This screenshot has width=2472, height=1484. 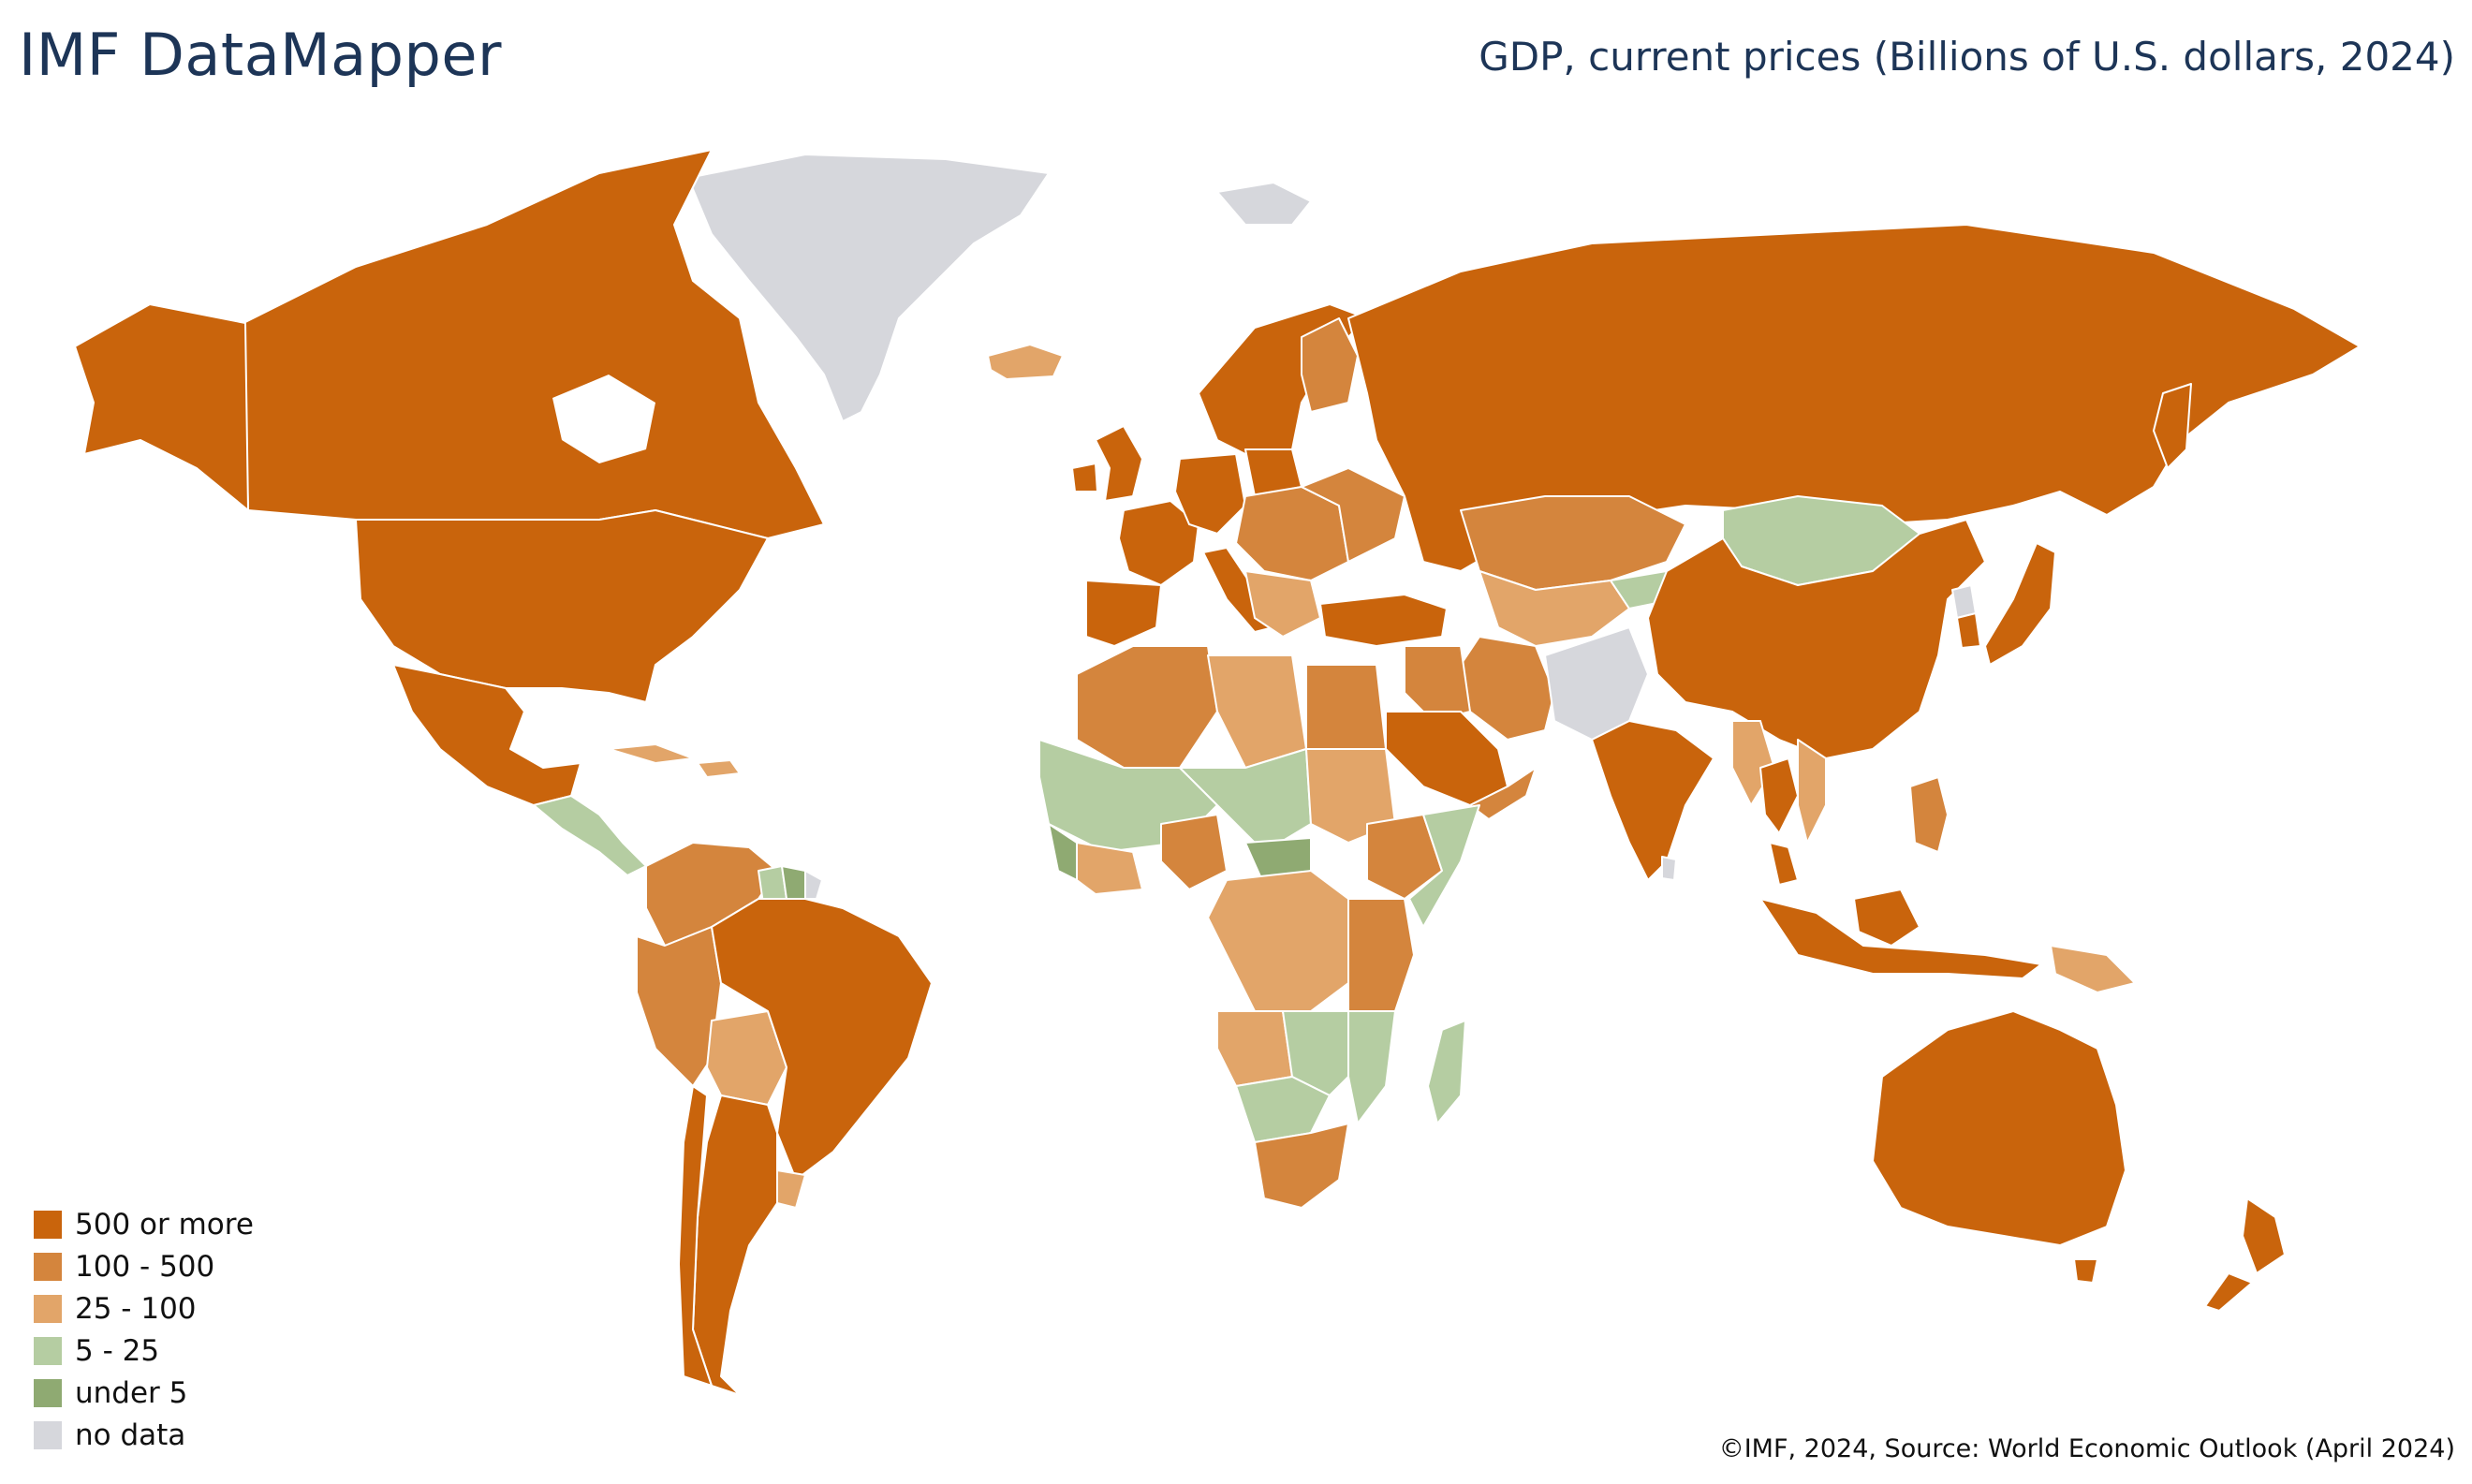 What do you see at coordinates (1278, 941) in the screenshot?
I see `region-central-africa` at bounding box center [1278, 941].